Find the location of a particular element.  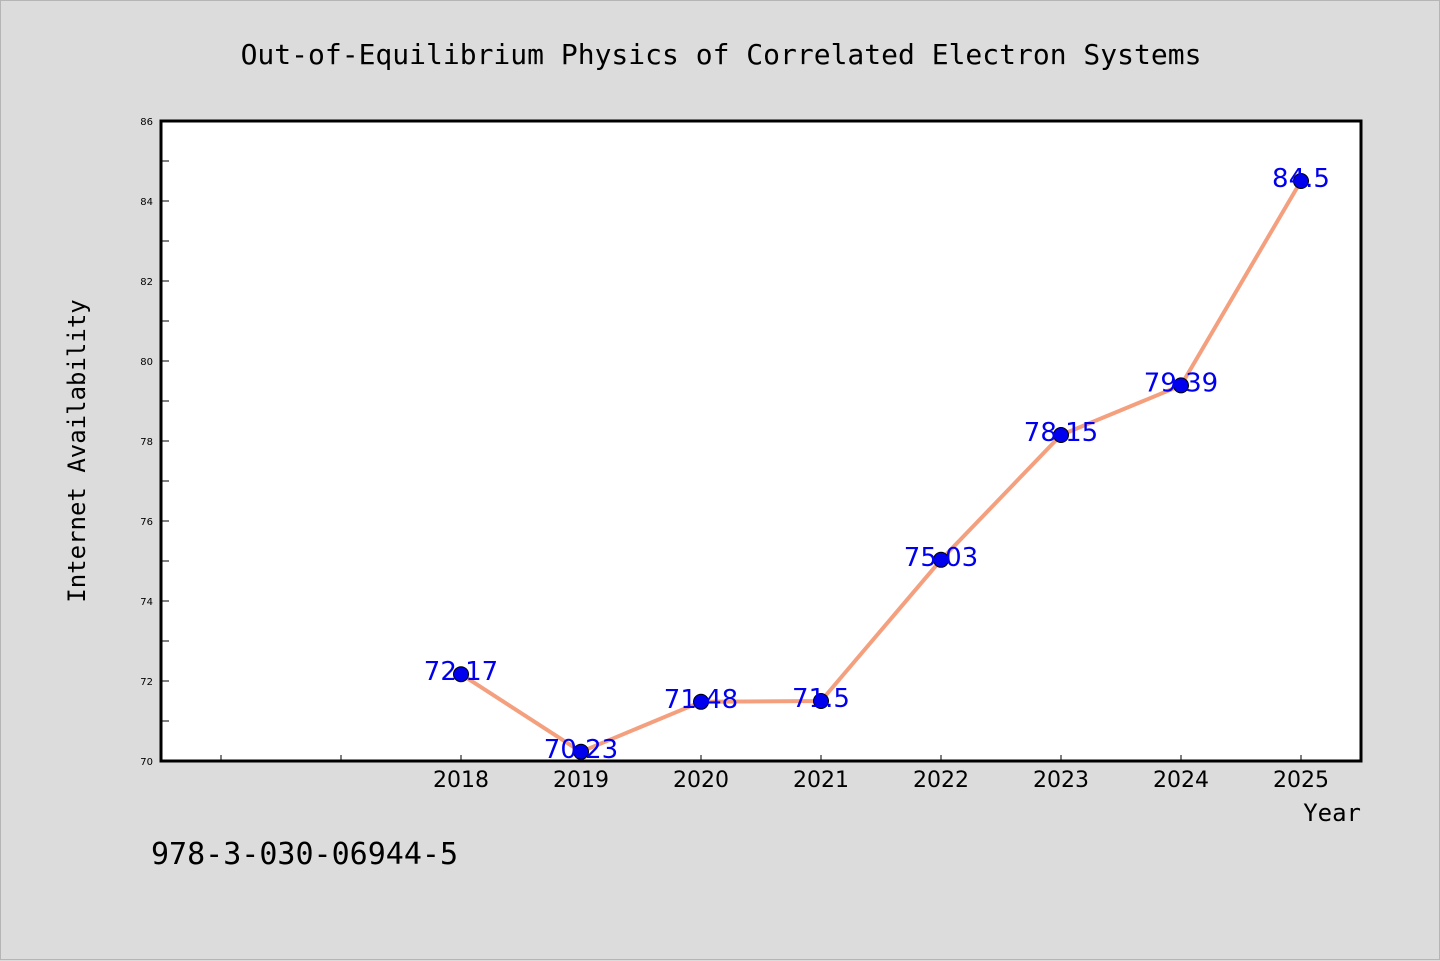

y-tick-label: 78 is located at coordinates (146, 442).